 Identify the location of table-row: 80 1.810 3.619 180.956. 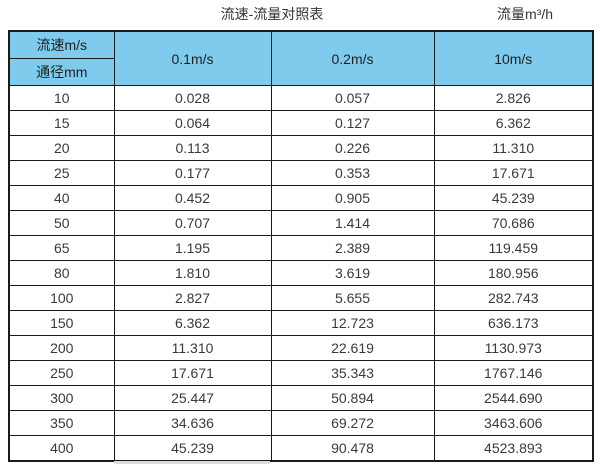
(301, 273).